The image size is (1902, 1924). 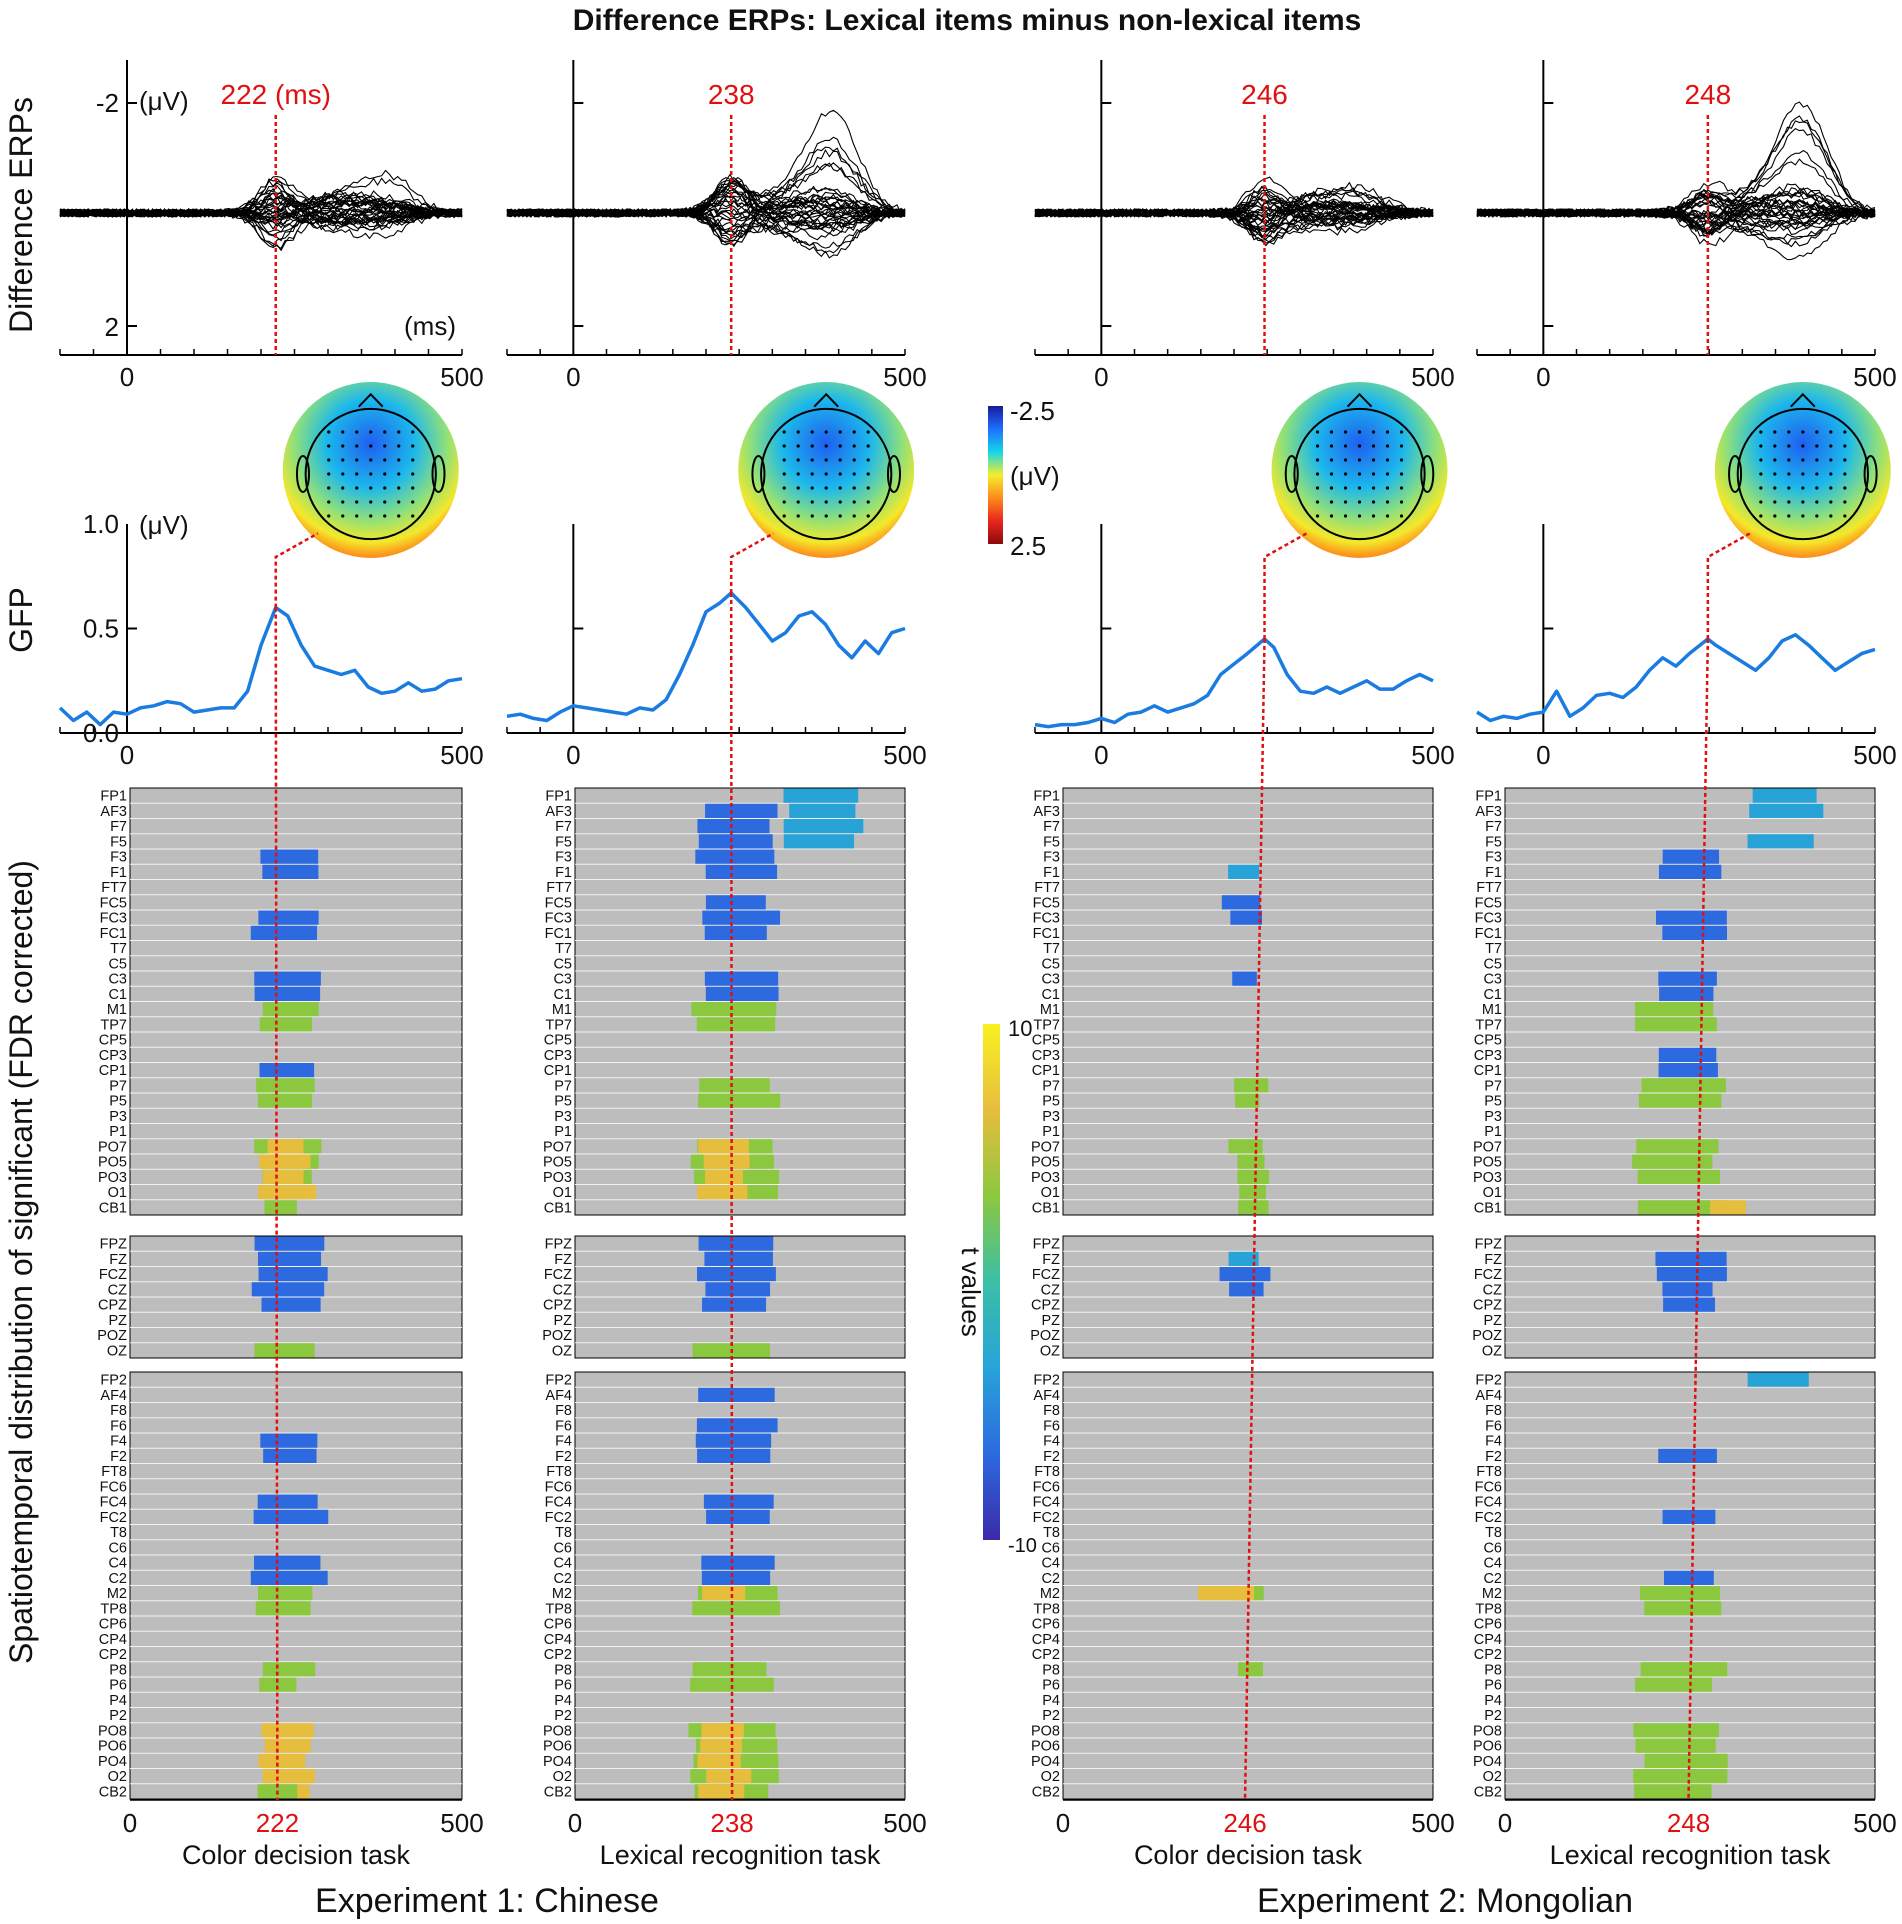 What do you see at coordinates (1488, 1487) in the screenshot?
I see `heatmap-channel-label: FC6` at bounding box center [1488, 1487].